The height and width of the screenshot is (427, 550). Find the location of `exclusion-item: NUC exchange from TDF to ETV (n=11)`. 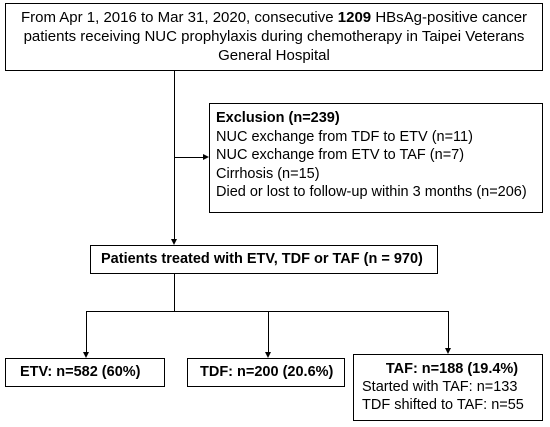

exclusion-item: NUC exchange from TDF to ETV (n=11) is located at coordinates (344, 136).